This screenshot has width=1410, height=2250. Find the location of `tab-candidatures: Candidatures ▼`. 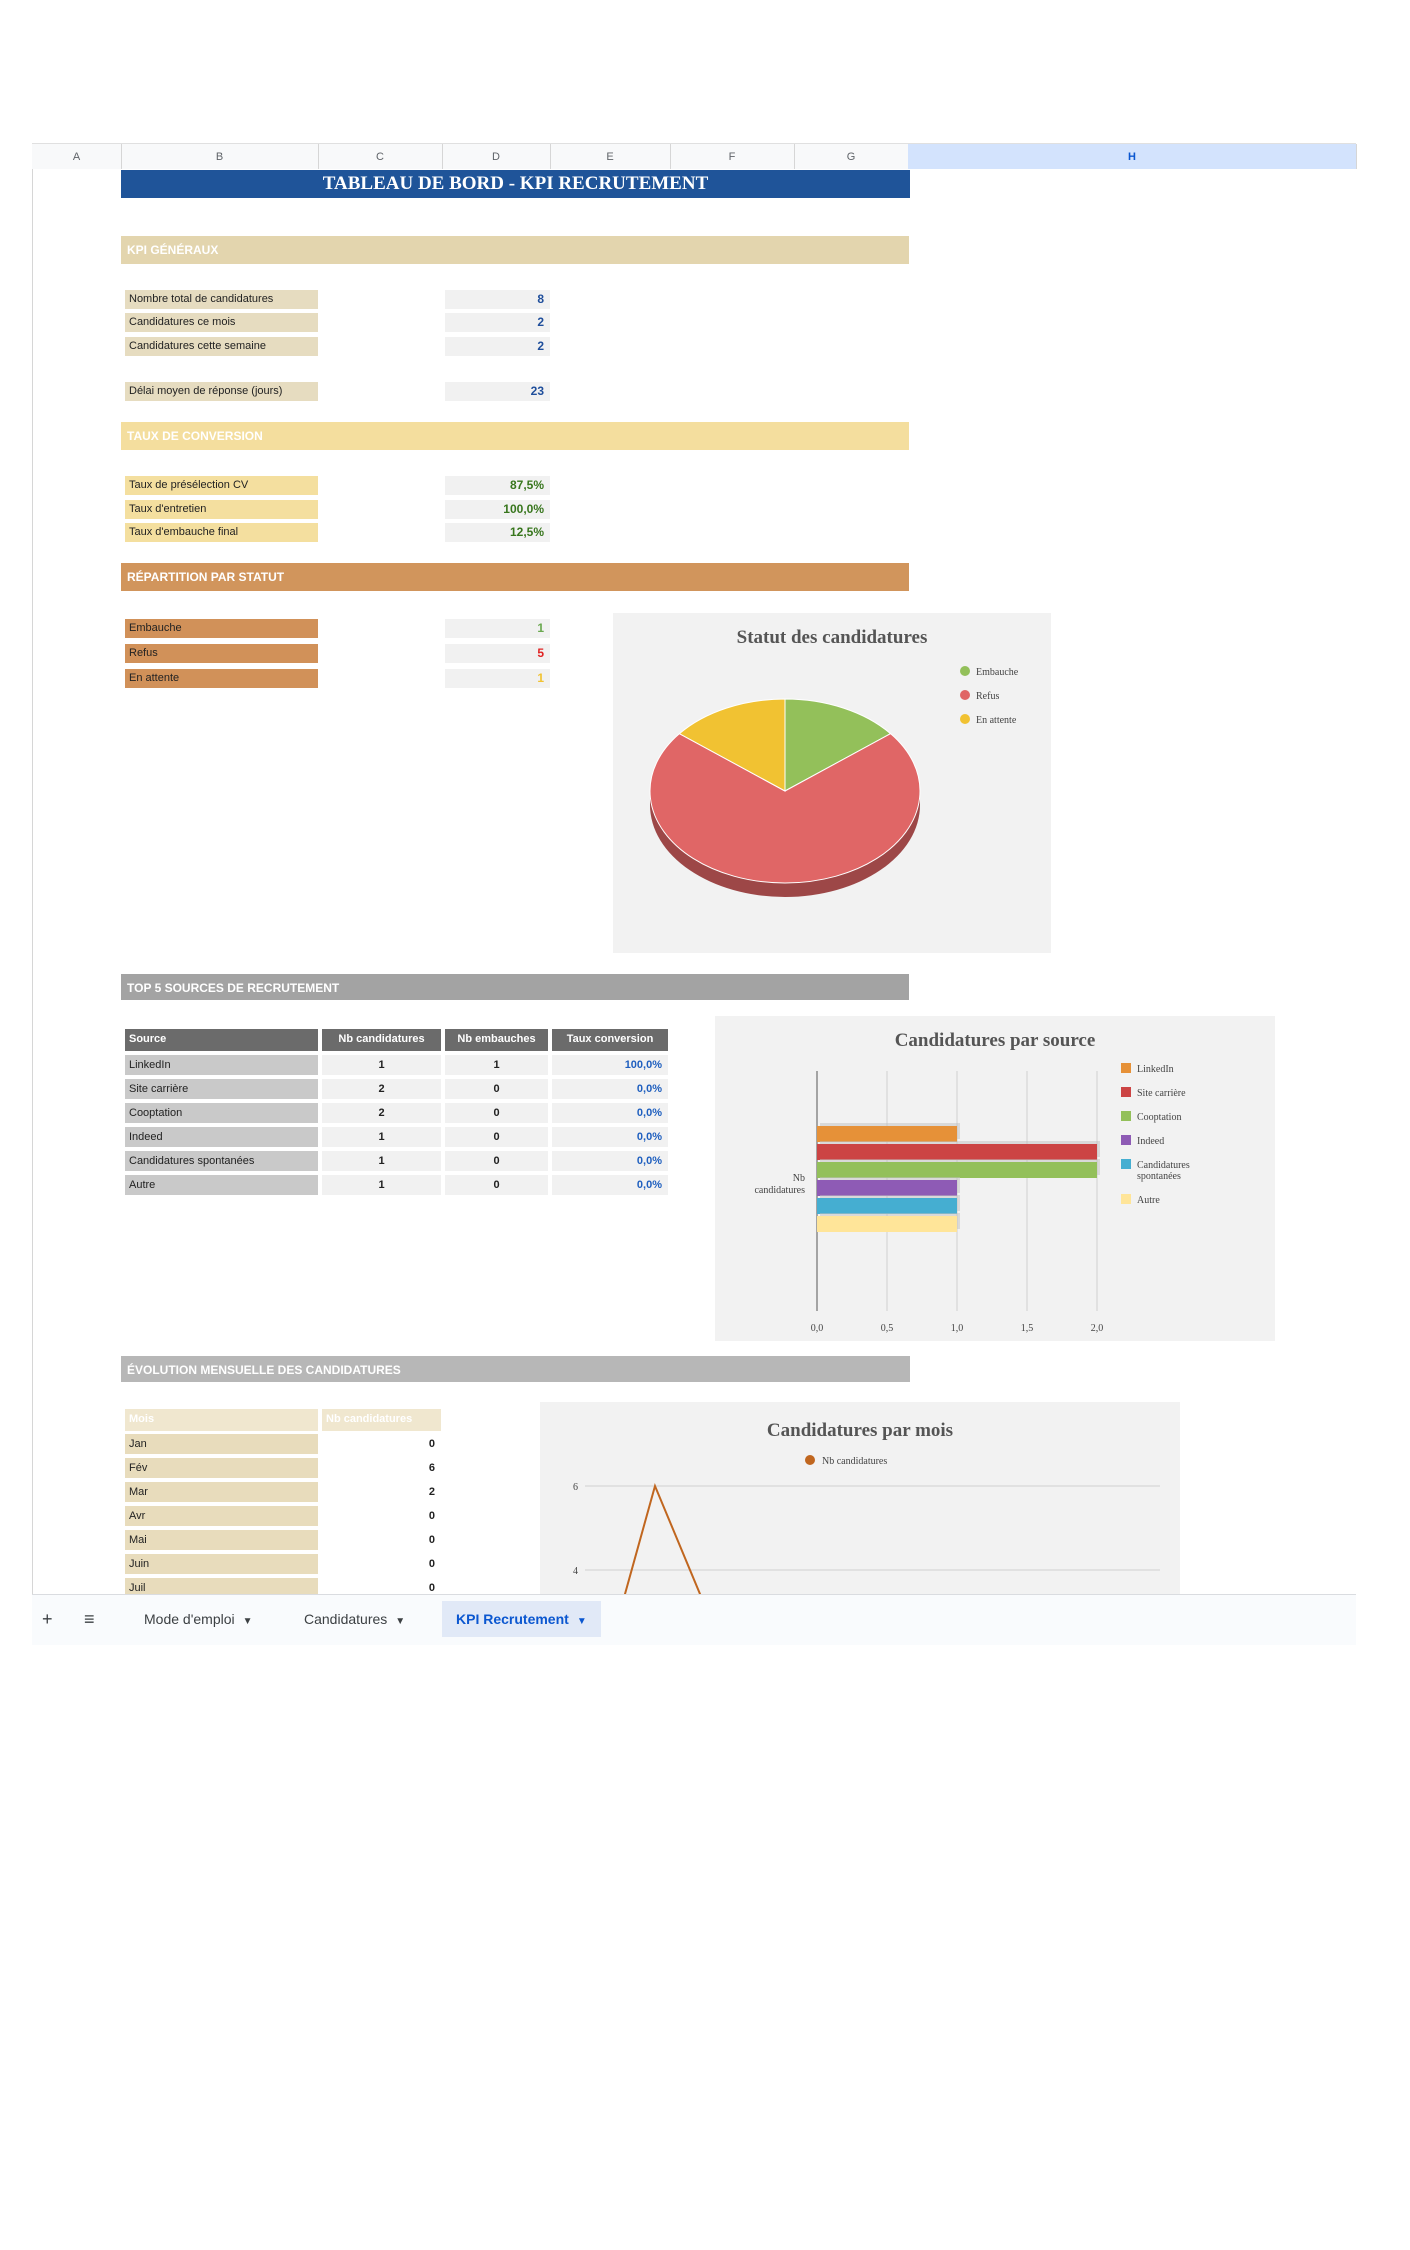

tab-candidatures: Candidatures ▼ is located at coordinates (354, 1619).